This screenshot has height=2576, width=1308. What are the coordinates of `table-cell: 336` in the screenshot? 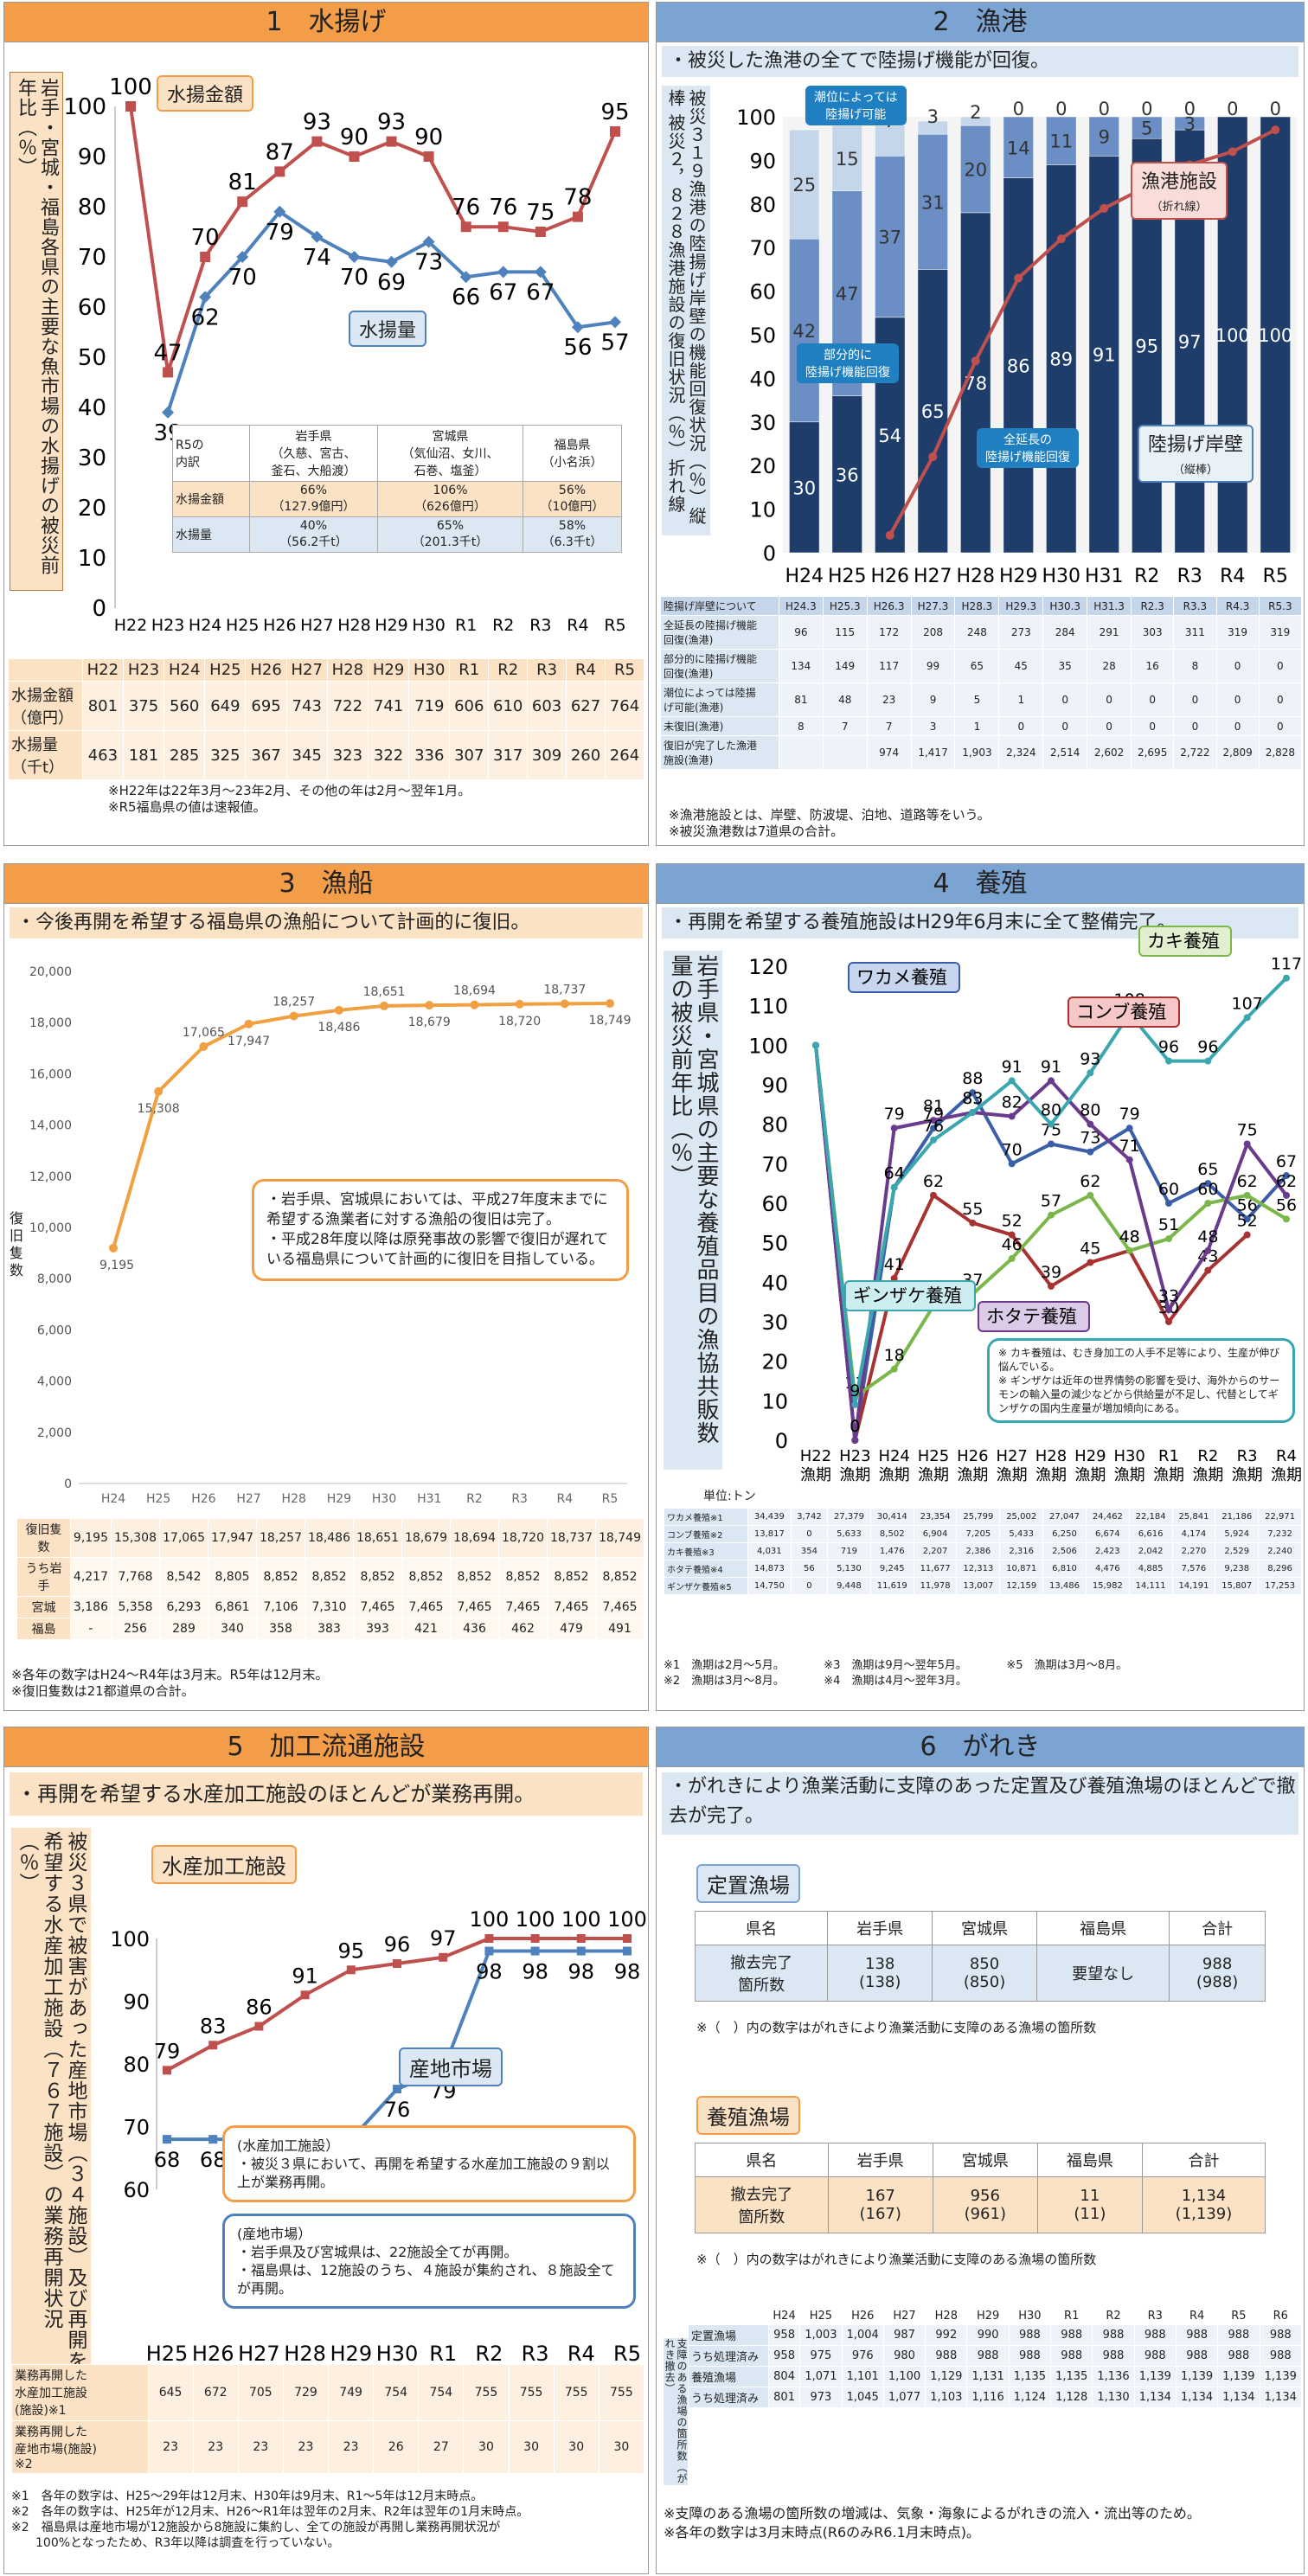 It's located at (429, 755).